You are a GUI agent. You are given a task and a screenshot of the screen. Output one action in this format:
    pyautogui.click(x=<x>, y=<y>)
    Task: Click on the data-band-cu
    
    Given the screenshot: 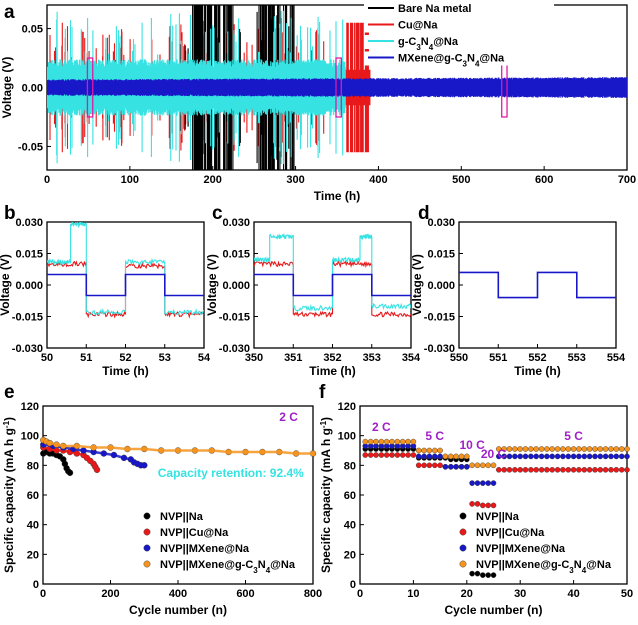 What is the action you would take?
    pyautogui.click(x=71, y=458)
    